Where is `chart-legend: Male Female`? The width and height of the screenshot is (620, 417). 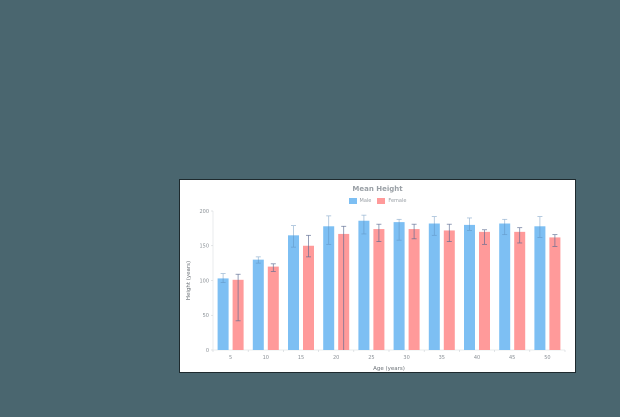 chart-legend: Male Female is located at coordinates (377, 201).